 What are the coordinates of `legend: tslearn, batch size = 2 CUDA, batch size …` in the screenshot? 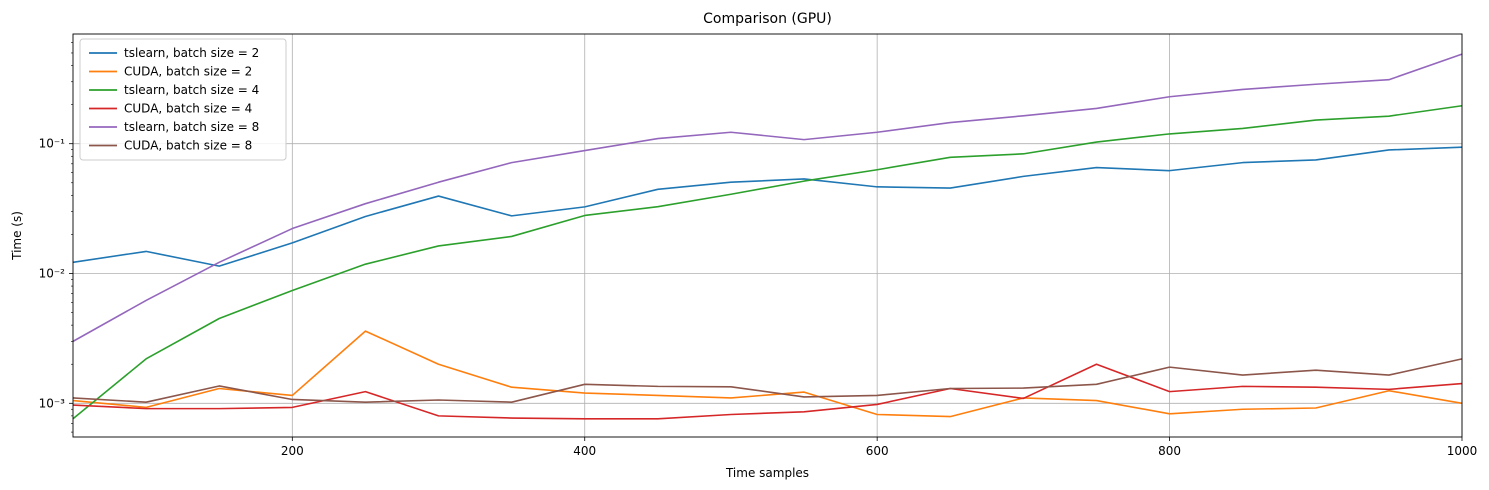 It's located at (183, 99).